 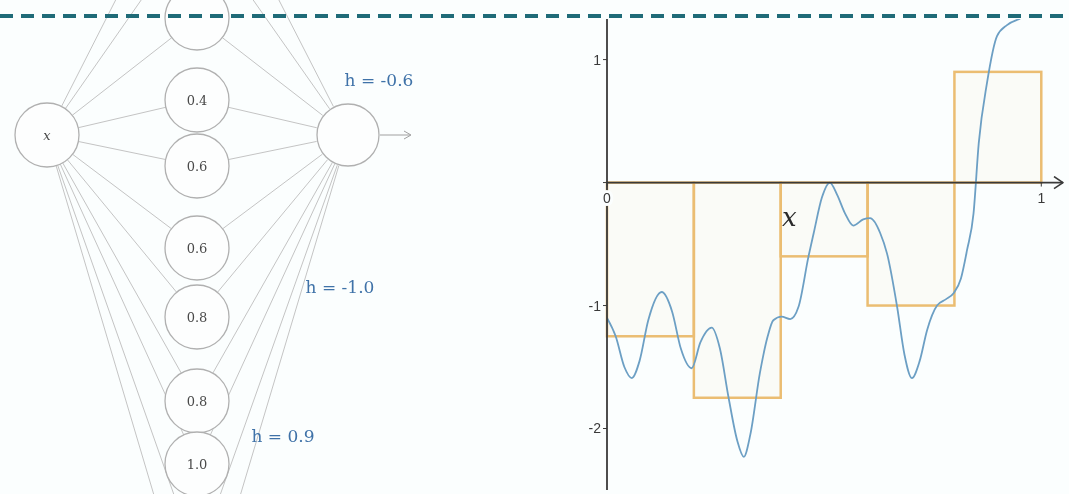 What do you see at coordinates (47, 135) in the screenshot?
I see `text: x` at bounding box center [47, 135].